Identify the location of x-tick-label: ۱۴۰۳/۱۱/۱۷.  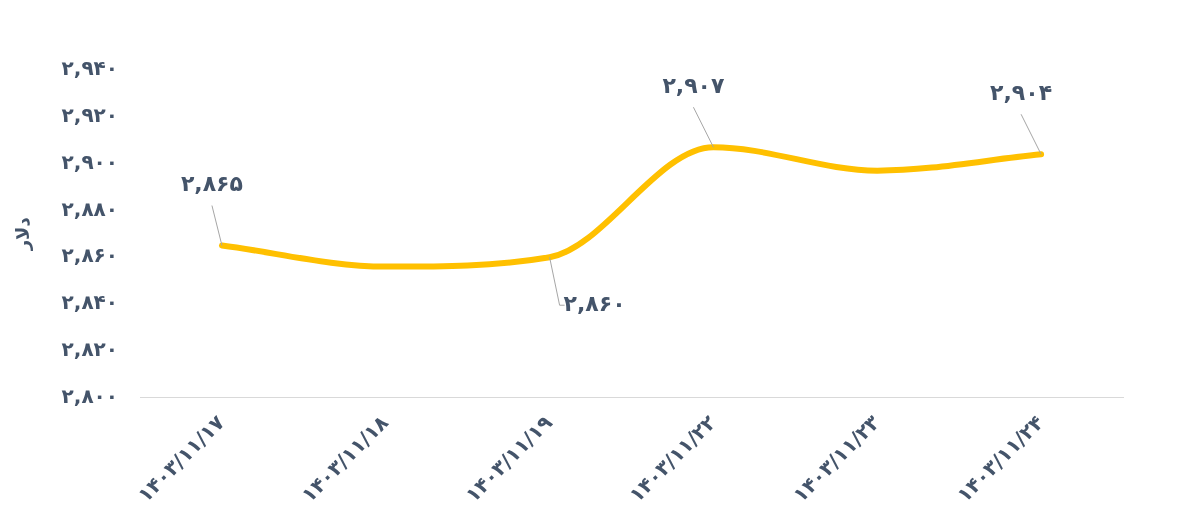
(181, 458).